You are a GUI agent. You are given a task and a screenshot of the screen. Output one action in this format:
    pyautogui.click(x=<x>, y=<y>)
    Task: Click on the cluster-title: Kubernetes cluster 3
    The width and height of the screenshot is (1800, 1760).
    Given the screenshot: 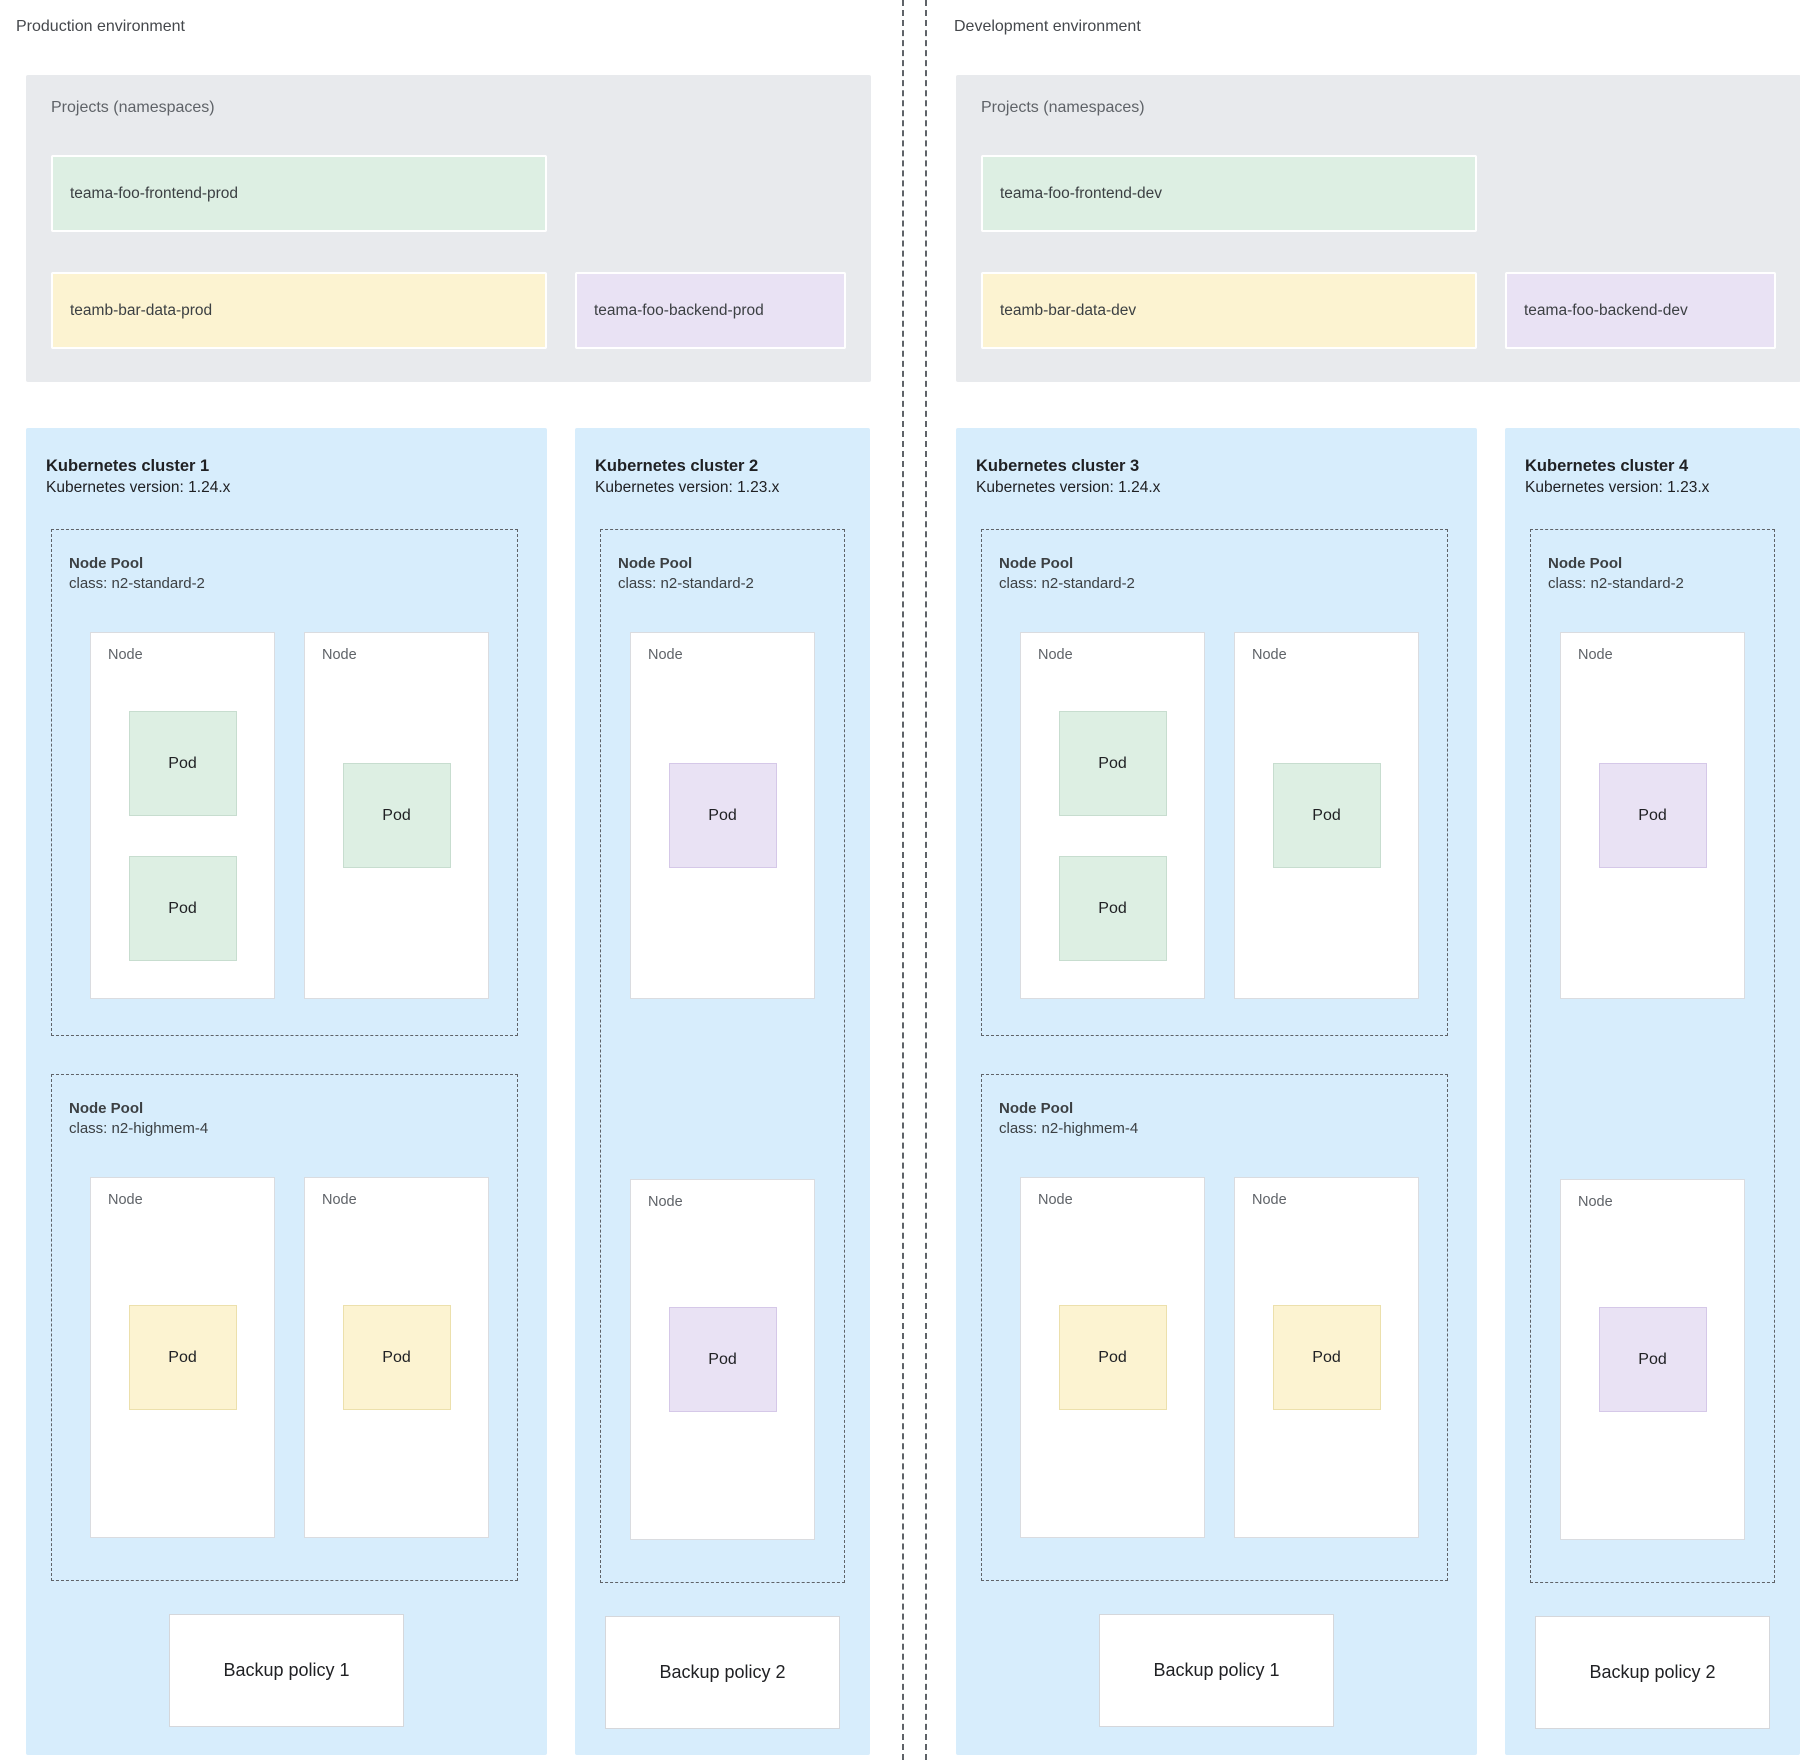 What is the action you would take?
    pyautogui.click(x=1058, y=466)
    